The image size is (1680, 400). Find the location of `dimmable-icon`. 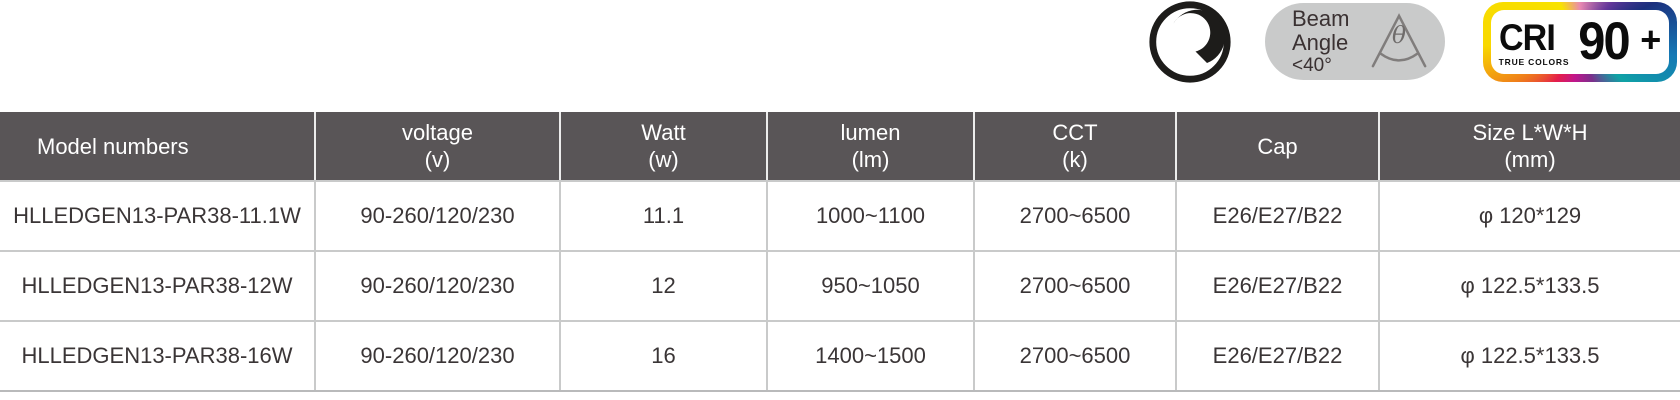

dimmable-icon is located at coordinates (1190, 42).